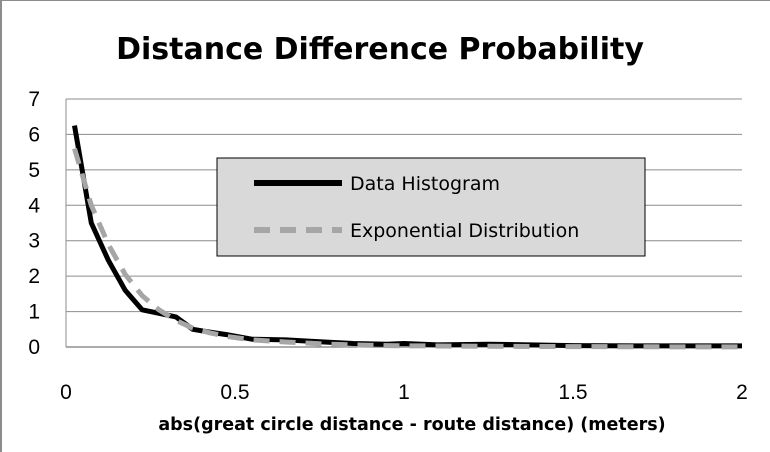  I want to click on x-tick-label: 0, so click(66, 392).